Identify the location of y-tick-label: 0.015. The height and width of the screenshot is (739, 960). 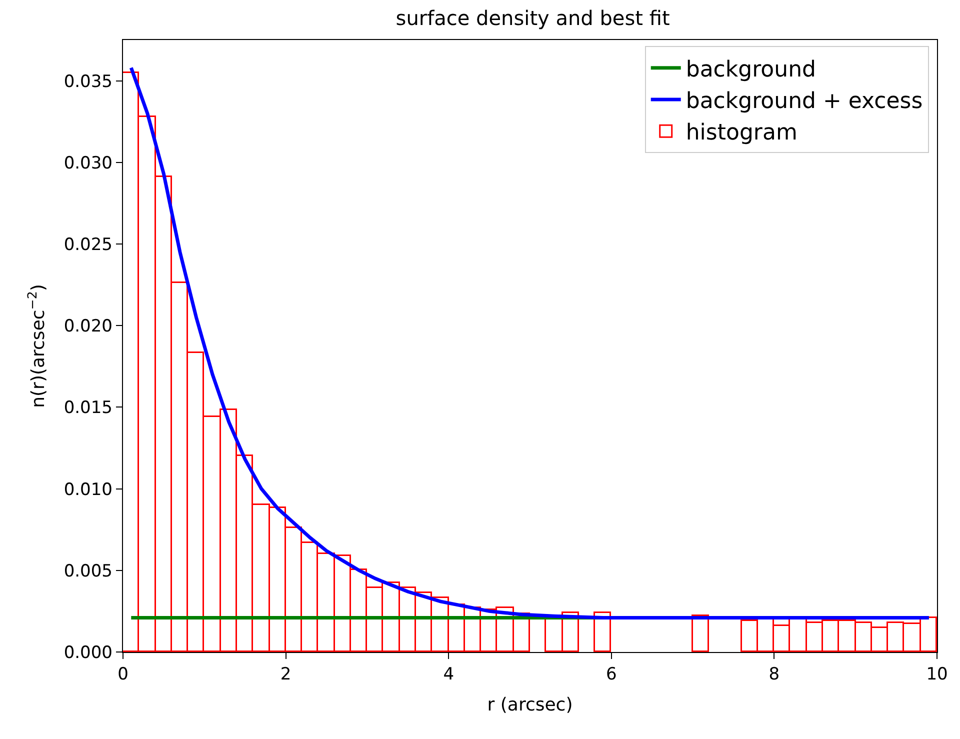
(88, 408).